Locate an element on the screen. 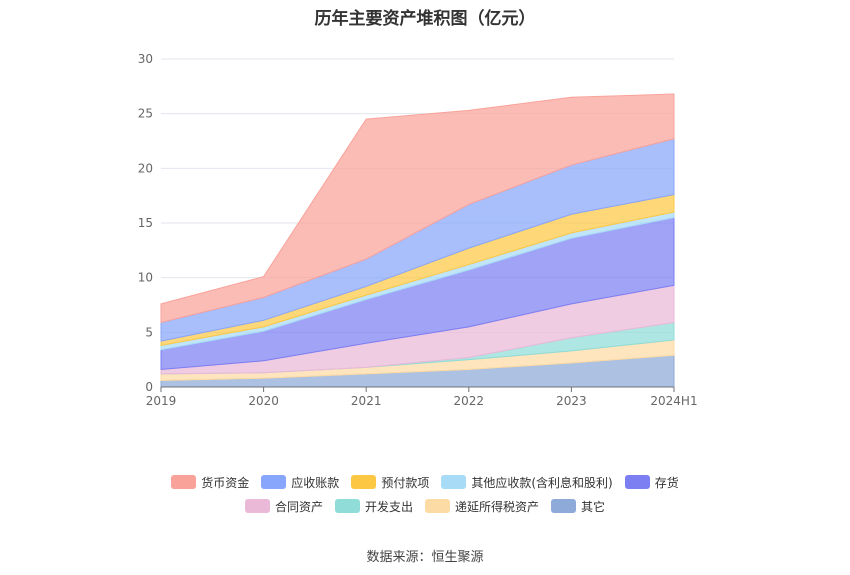  legend-item: 其它 is located at coordinates (578, 506).